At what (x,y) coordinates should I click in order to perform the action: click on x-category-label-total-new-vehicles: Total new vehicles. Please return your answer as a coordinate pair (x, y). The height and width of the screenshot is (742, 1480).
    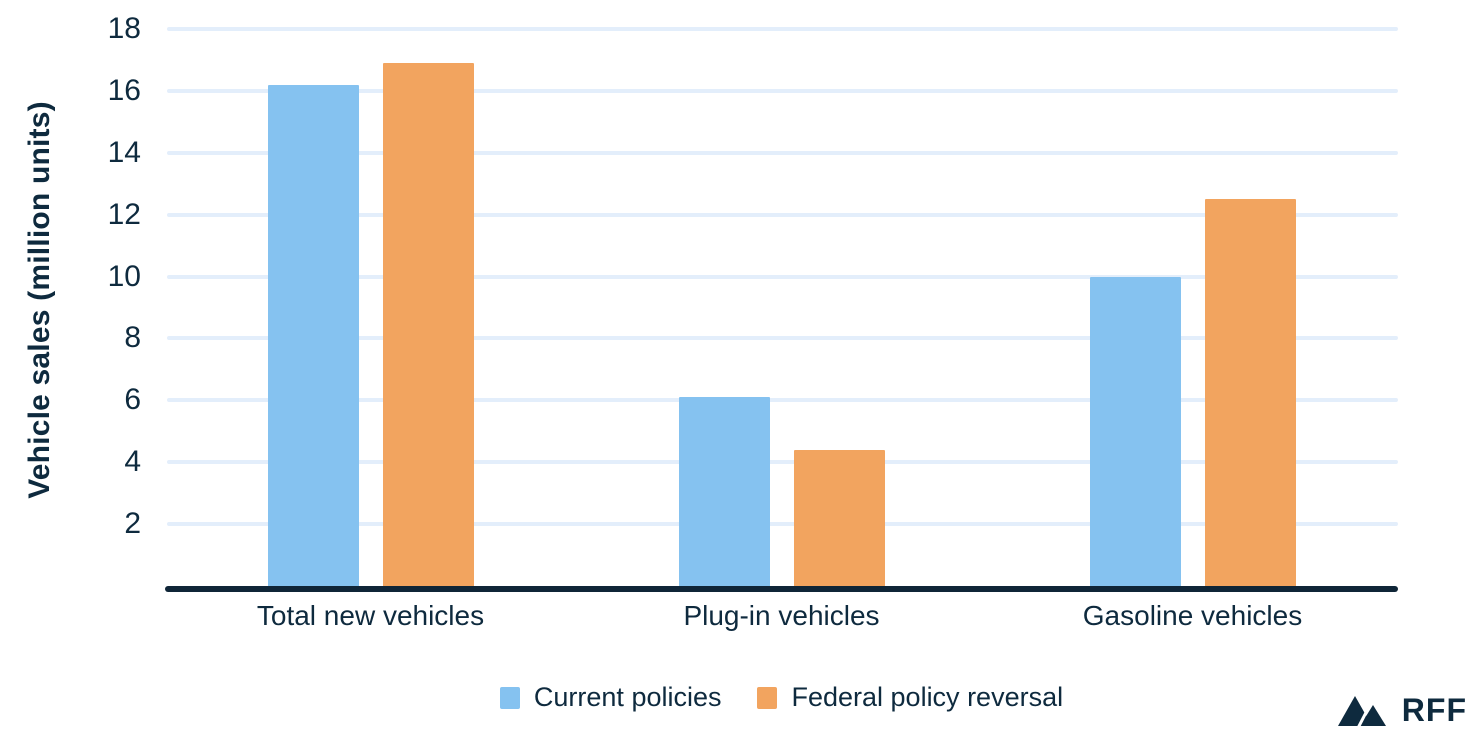
    Looking at the image, I should click on (370, 615).